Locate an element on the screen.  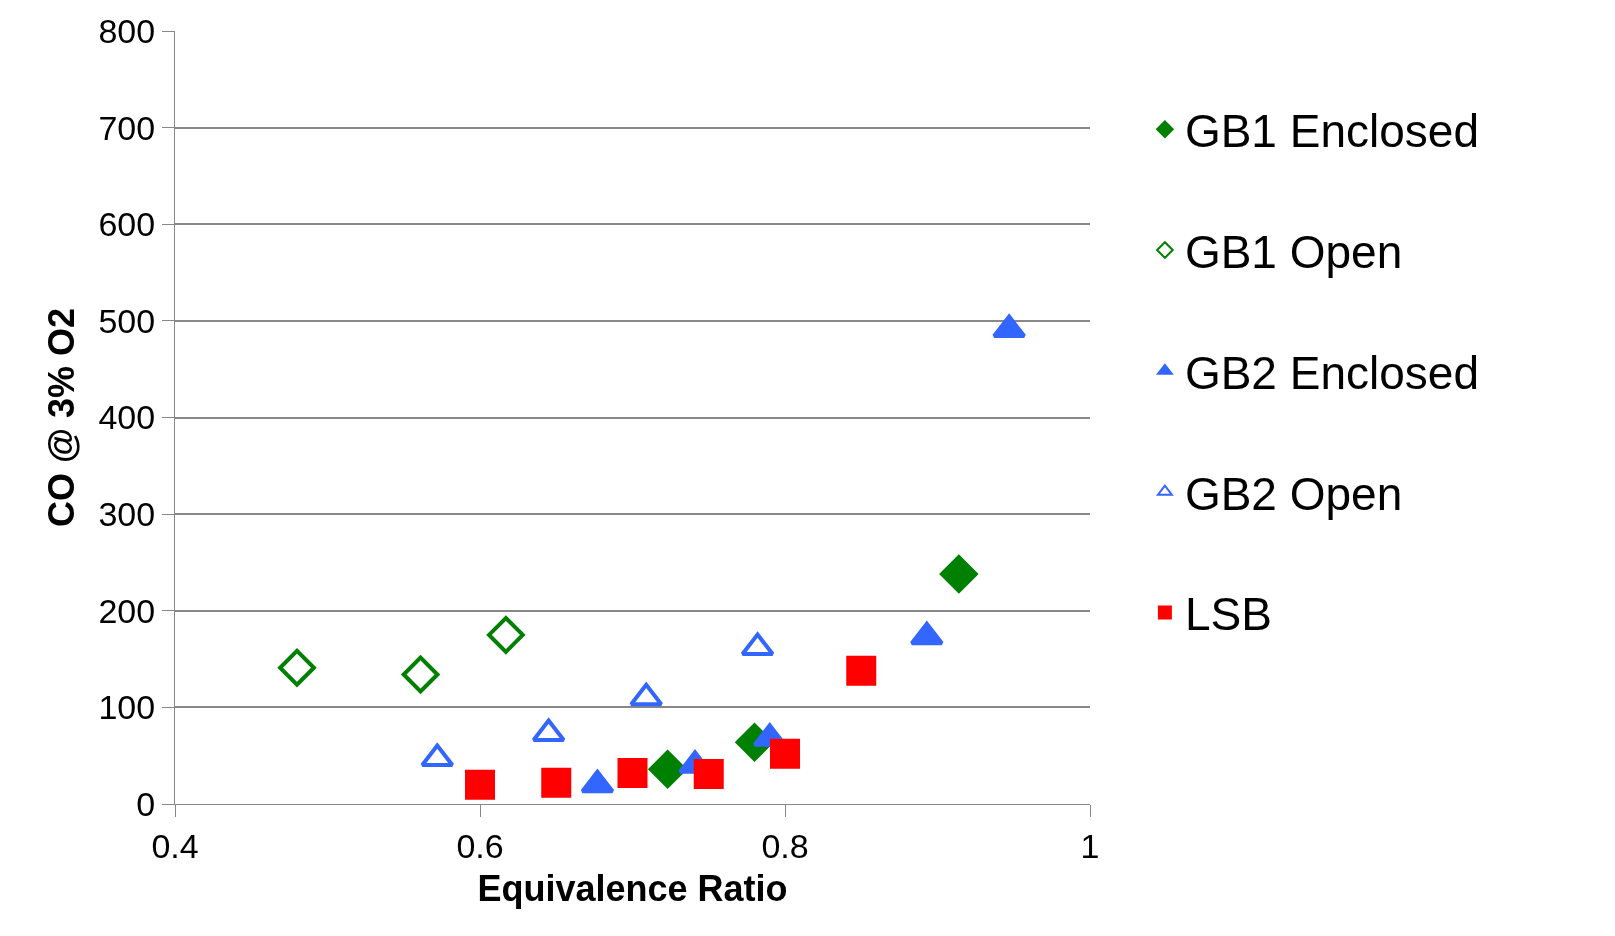
x-tick-label: 0.8 is located at coordinates (785, 845).